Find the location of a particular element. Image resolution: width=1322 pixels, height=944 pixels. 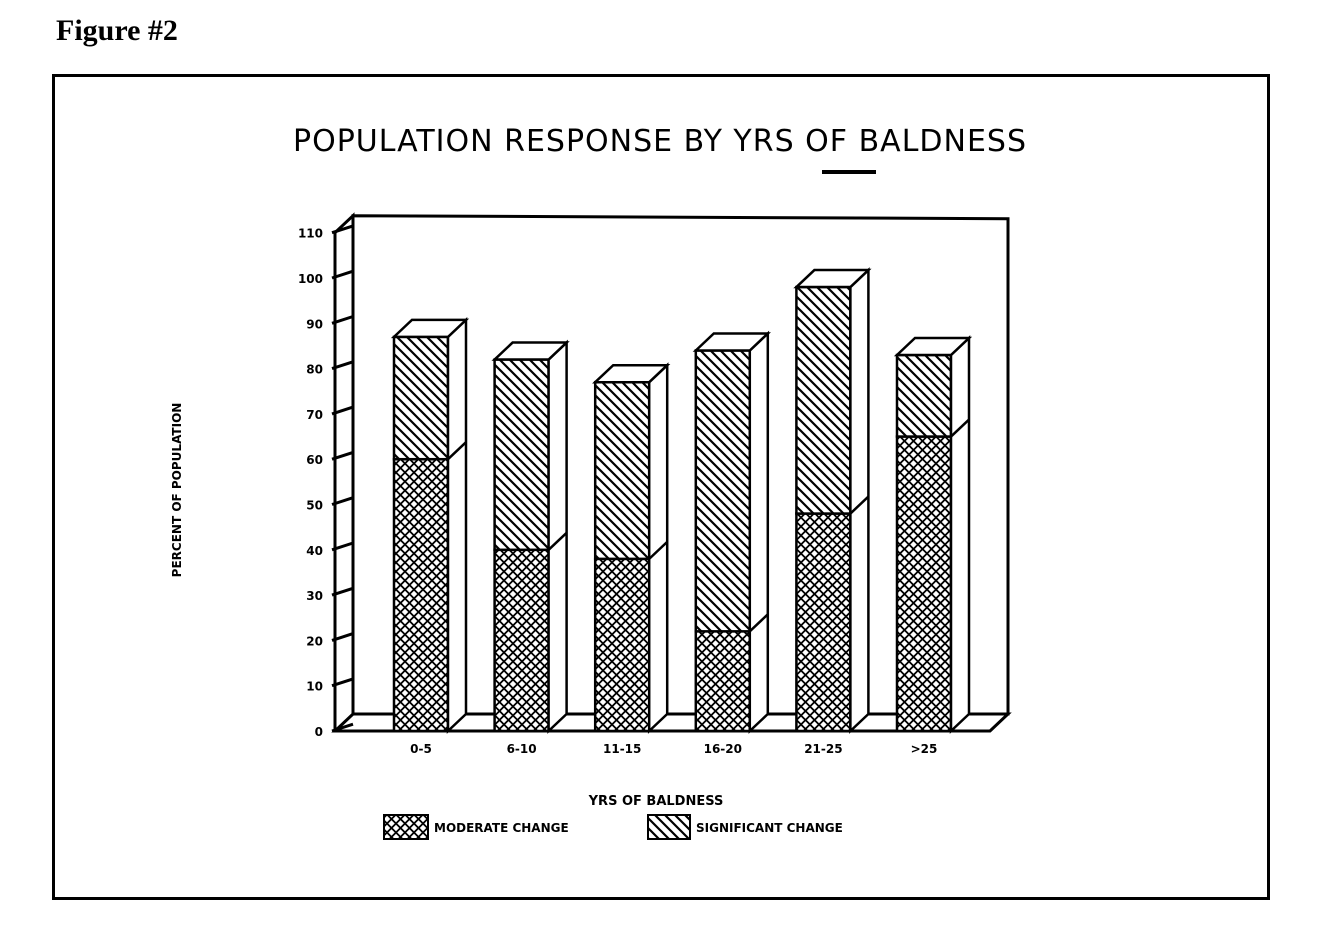

title-underline is located at coordinates (849, 172).